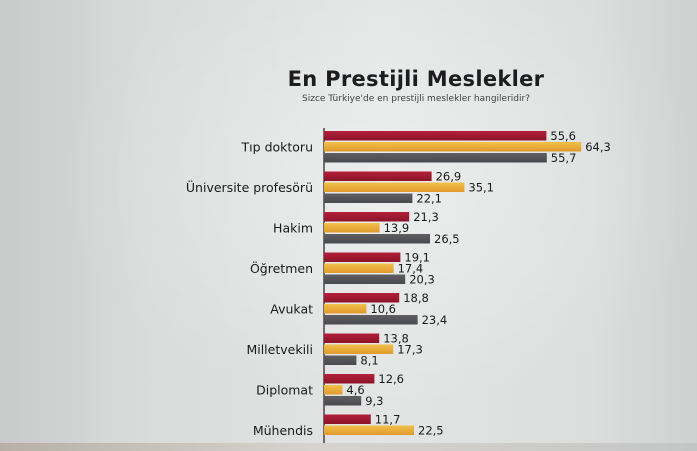 The height and width of the screenshot is (451, 697). Describe the element at coordinates (277, 146) in the screenshot. I see `category-label: Tıp doktoru` at that location.